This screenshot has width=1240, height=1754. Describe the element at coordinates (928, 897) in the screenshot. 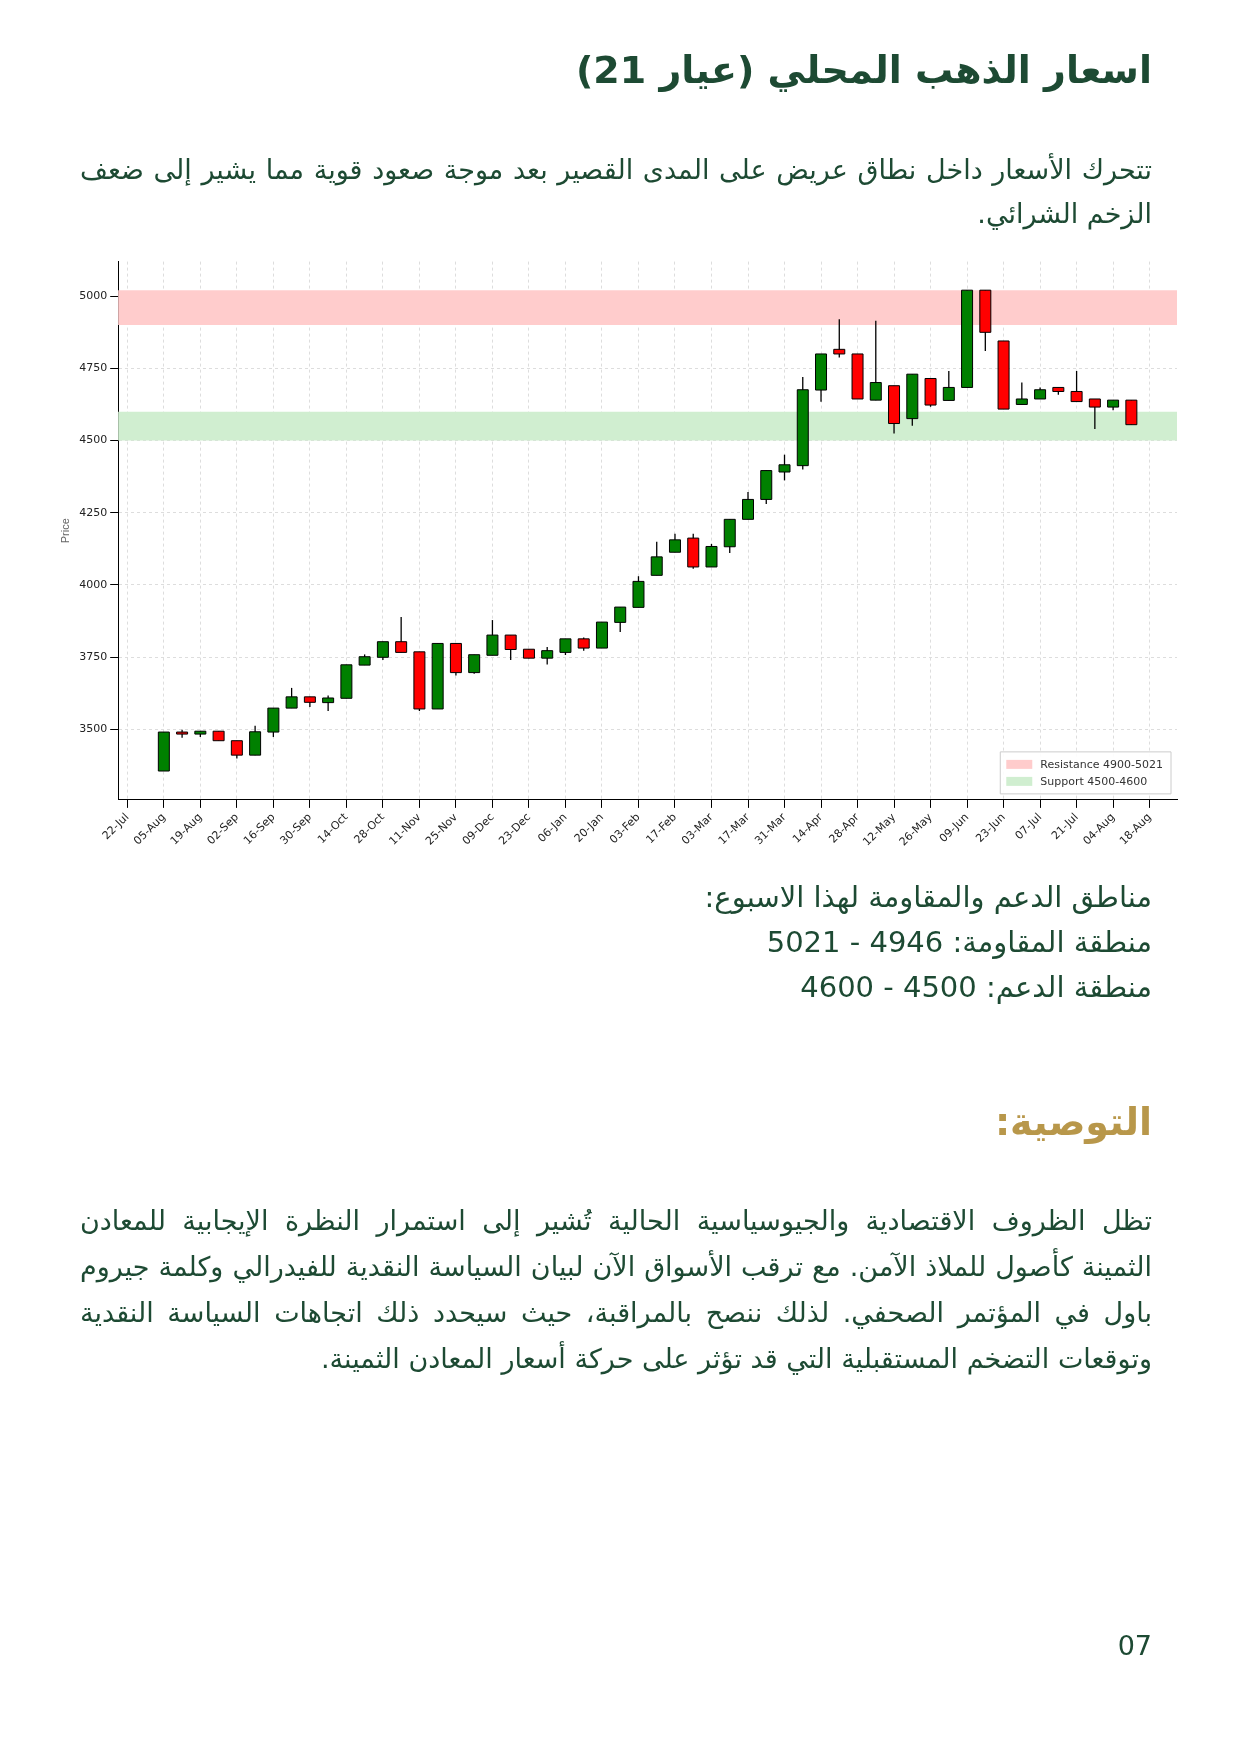

I see `text: مناطق الدعم والمقاومة لهذا الاسبوع:` at that location.